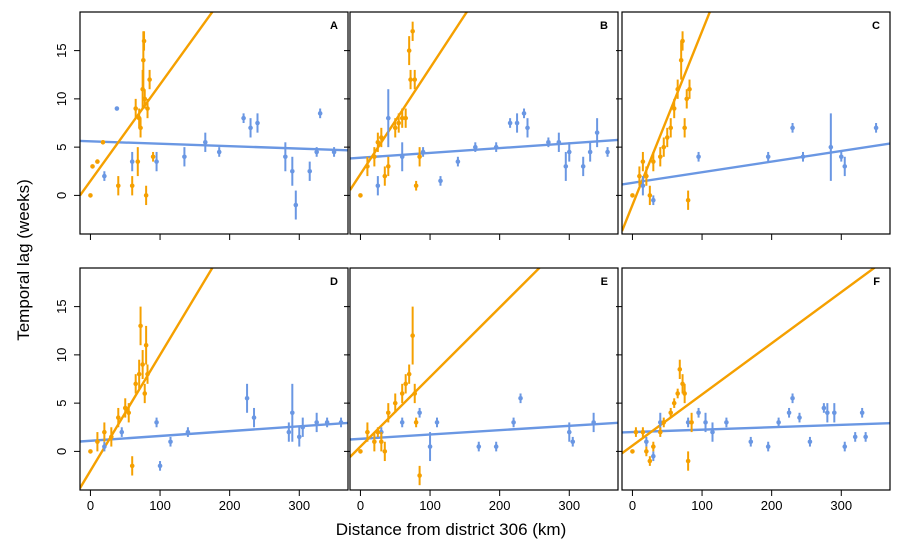 This screenshot has height=548, width=902. What do you see at coordinates (61, 403) in the screenshot?
I see `y-tick-label: 5` at bounding box center [61, 403].